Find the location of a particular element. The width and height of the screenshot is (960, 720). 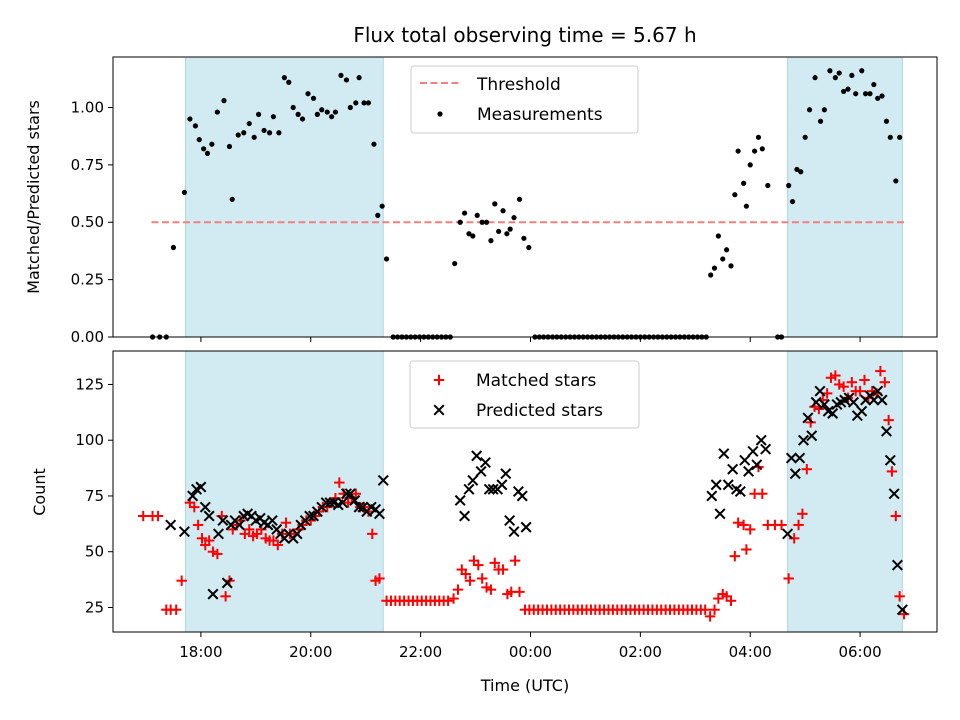

bottom-y-tick-label: 125 is located at coordinates (89, 384).